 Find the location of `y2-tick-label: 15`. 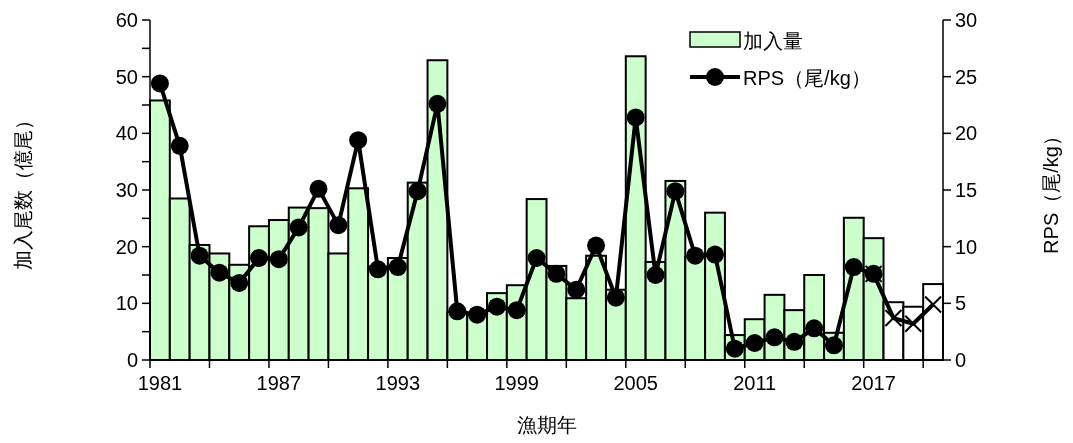

y2-tick-label: 15 is located at coordinates (966, 190).